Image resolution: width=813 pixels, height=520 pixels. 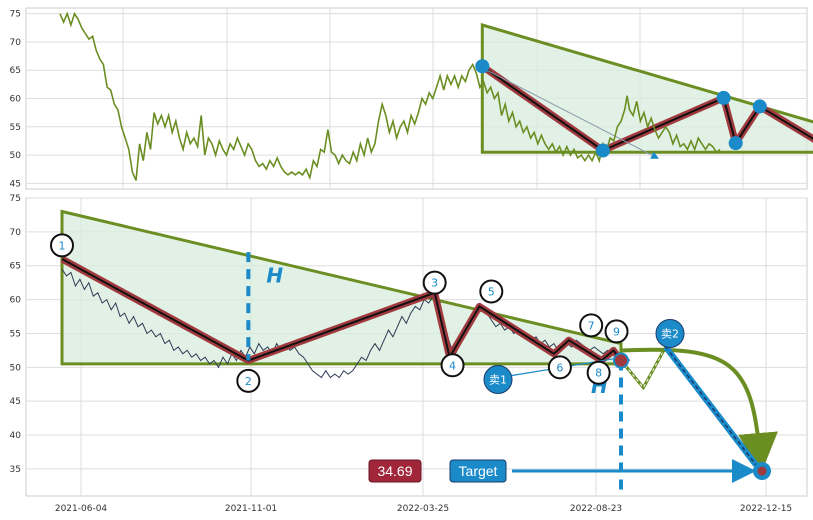 What do you see at coordinates (668, 349) in the screenshot?
I see `sell2-pointer` at bounding box center [668, 349].